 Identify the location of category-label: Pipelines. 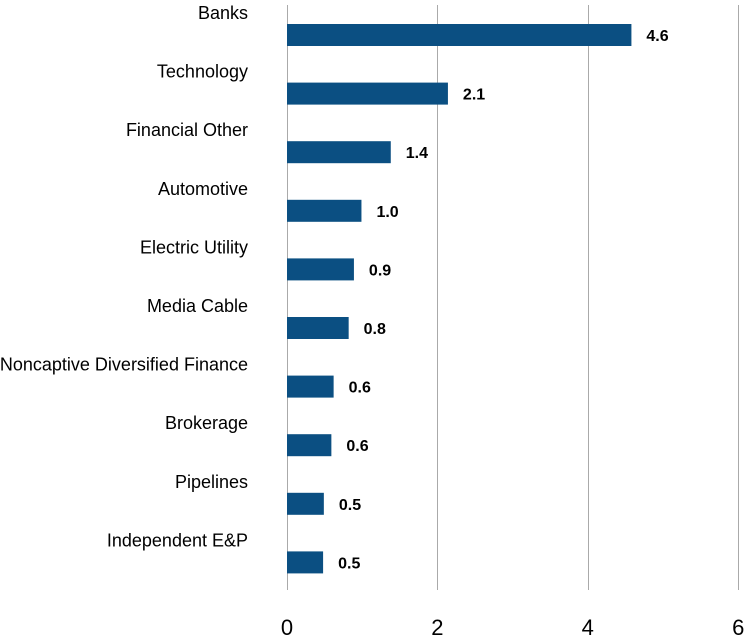
(211, 482).